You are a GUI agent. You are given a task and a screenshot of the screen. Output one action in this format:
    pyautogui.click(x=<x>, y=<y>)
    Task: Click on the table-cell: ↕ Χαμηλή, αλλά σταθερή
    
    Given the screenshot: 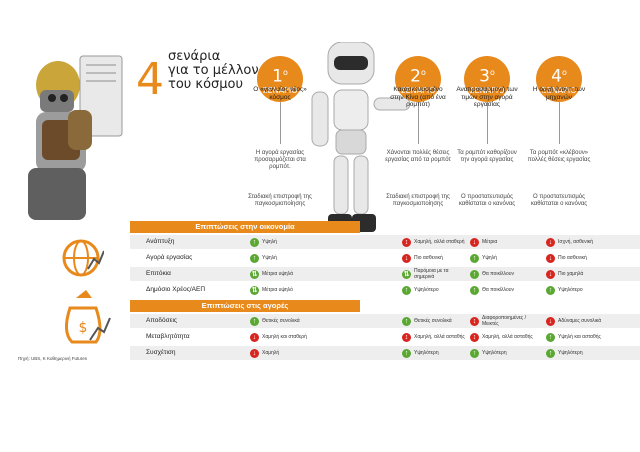 What is the action you would take?
    pyautogui.click(x=435, y=242)
    